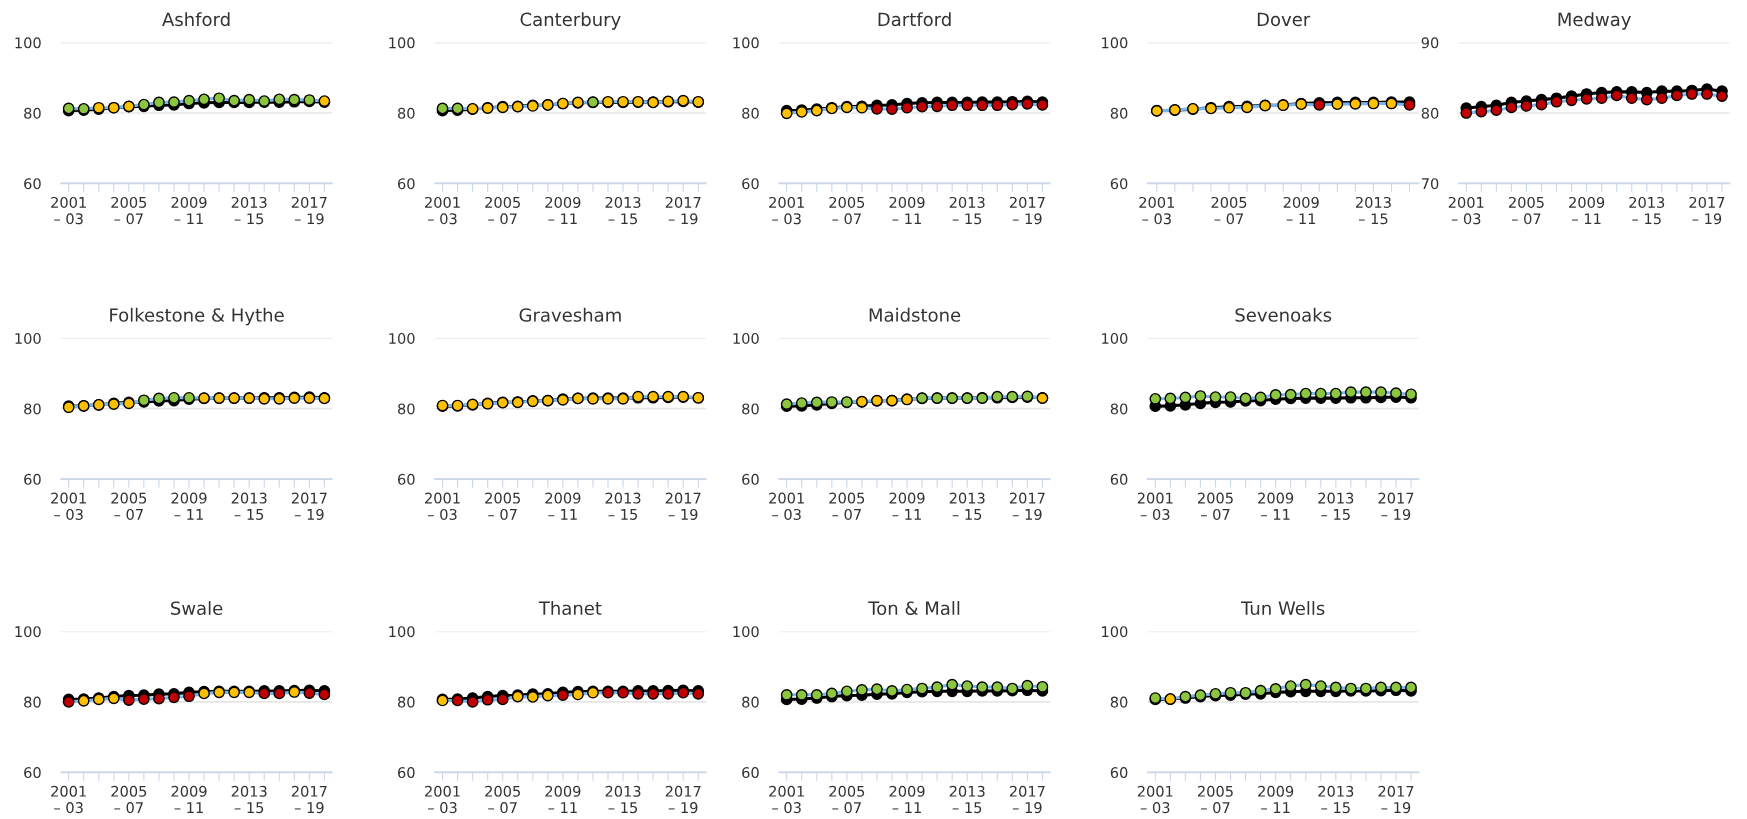 The width and height of the screenshot is (1747, 819). I want to click on y-tick-label: 90, so click(1430, 43).